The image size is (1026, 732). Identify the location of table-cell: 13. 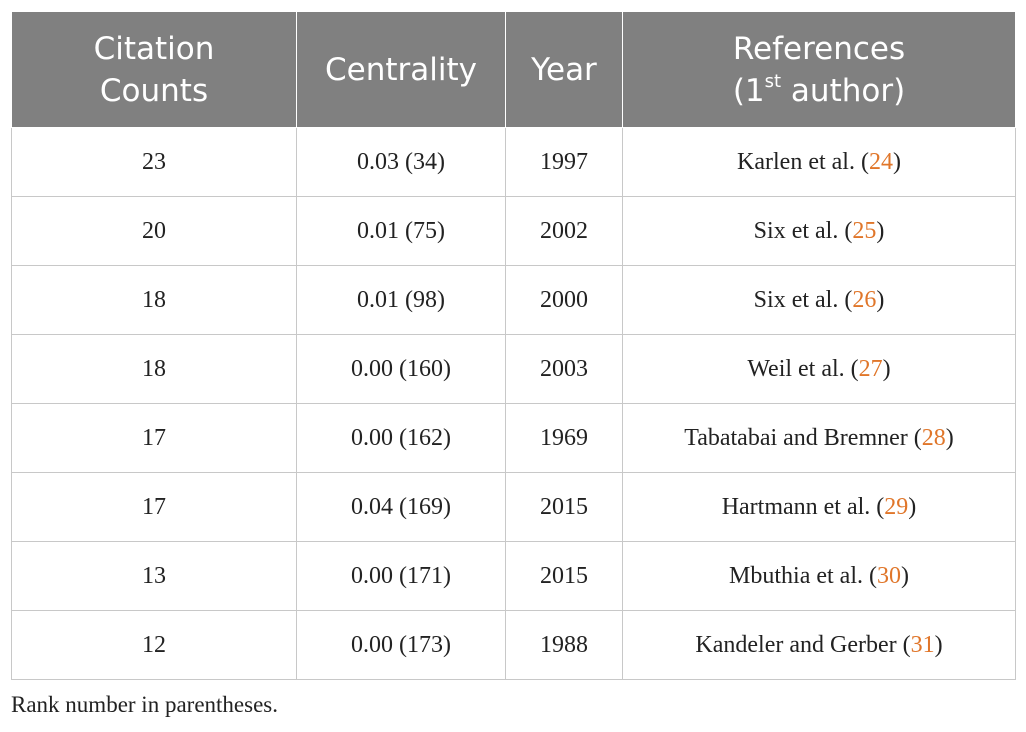
(154, 576).